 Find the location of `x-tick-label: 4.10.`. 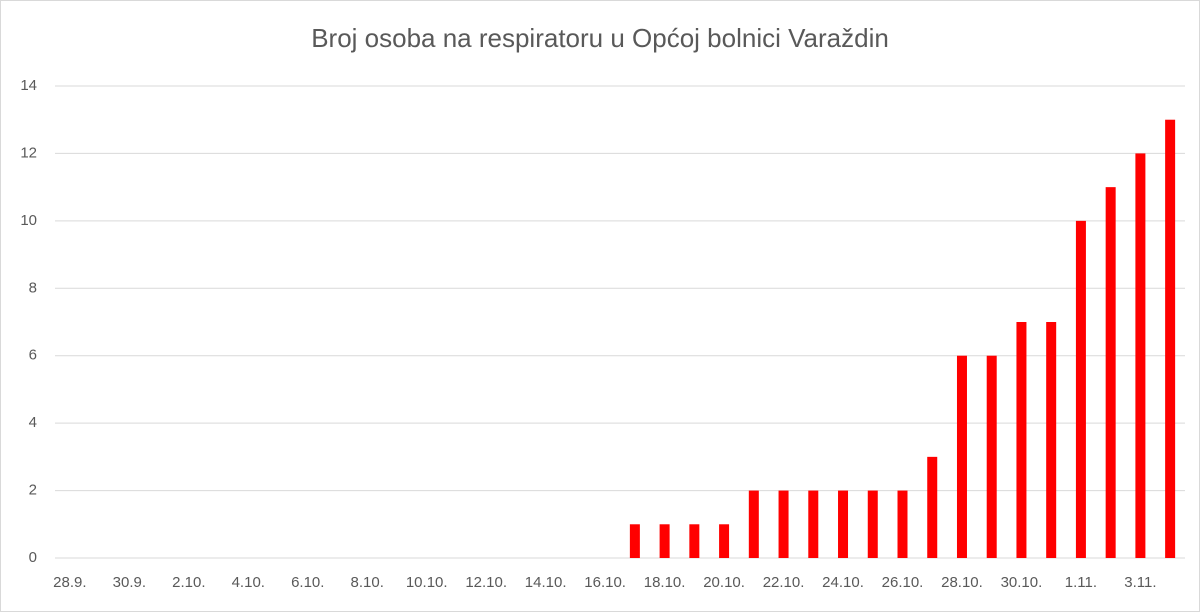

x-tick-label: 4.10. is located at coordinates (248, 582).